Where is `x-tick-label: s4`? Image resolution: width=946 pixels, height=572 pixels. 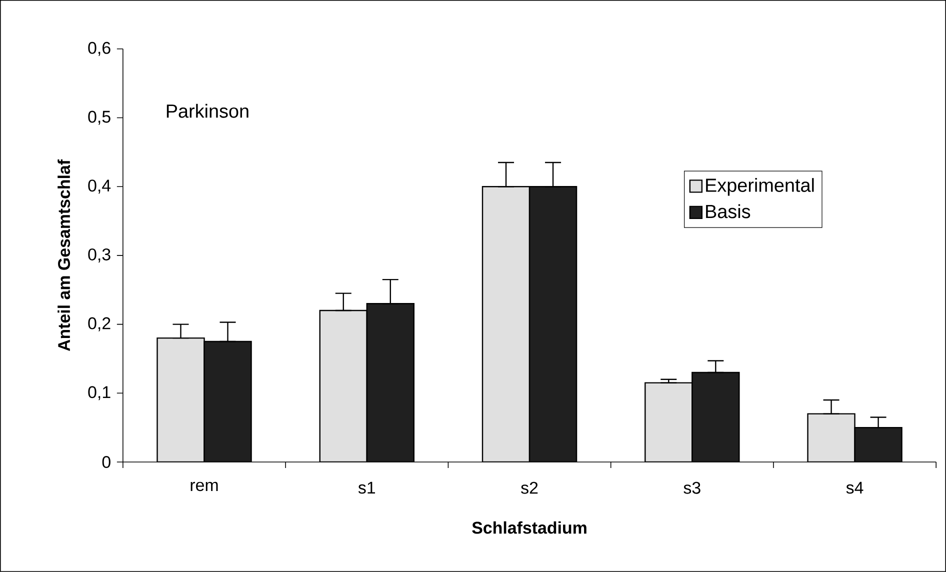 x-tick-label: s4 is located at coordinates (855, 488).